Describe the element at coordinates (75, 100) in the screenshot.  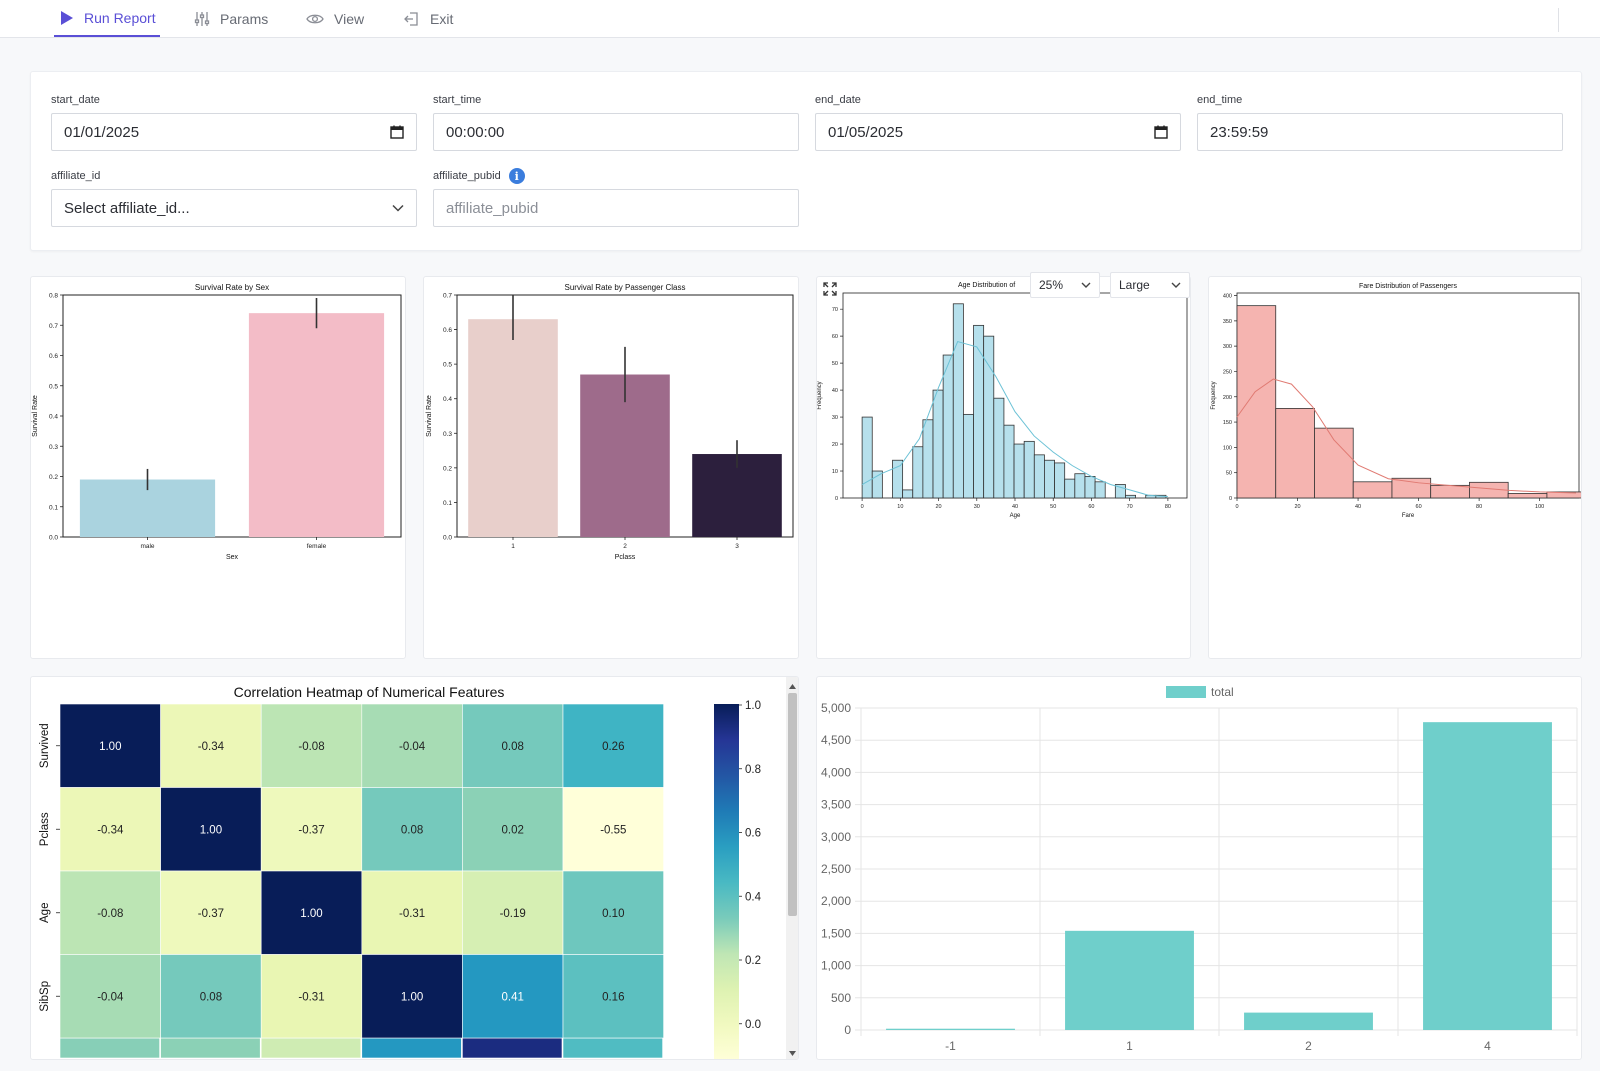
I see `start-date-label: start_date` at that location.